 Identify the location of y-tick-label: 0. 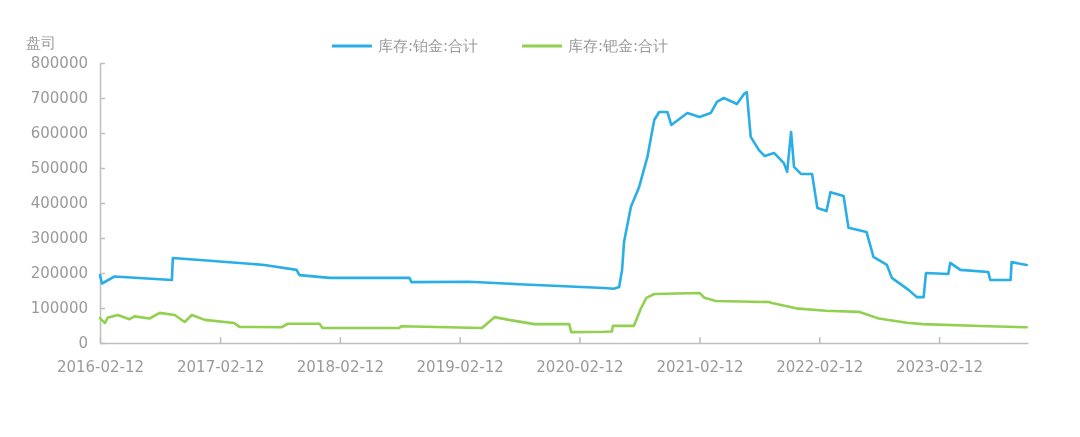
(83, 343).